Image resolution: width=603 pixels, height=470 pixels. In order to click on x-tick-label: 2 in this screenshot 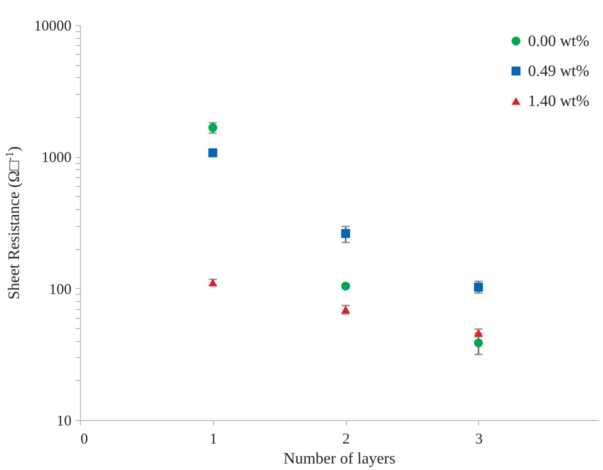, I will do `click(346, 440)`.